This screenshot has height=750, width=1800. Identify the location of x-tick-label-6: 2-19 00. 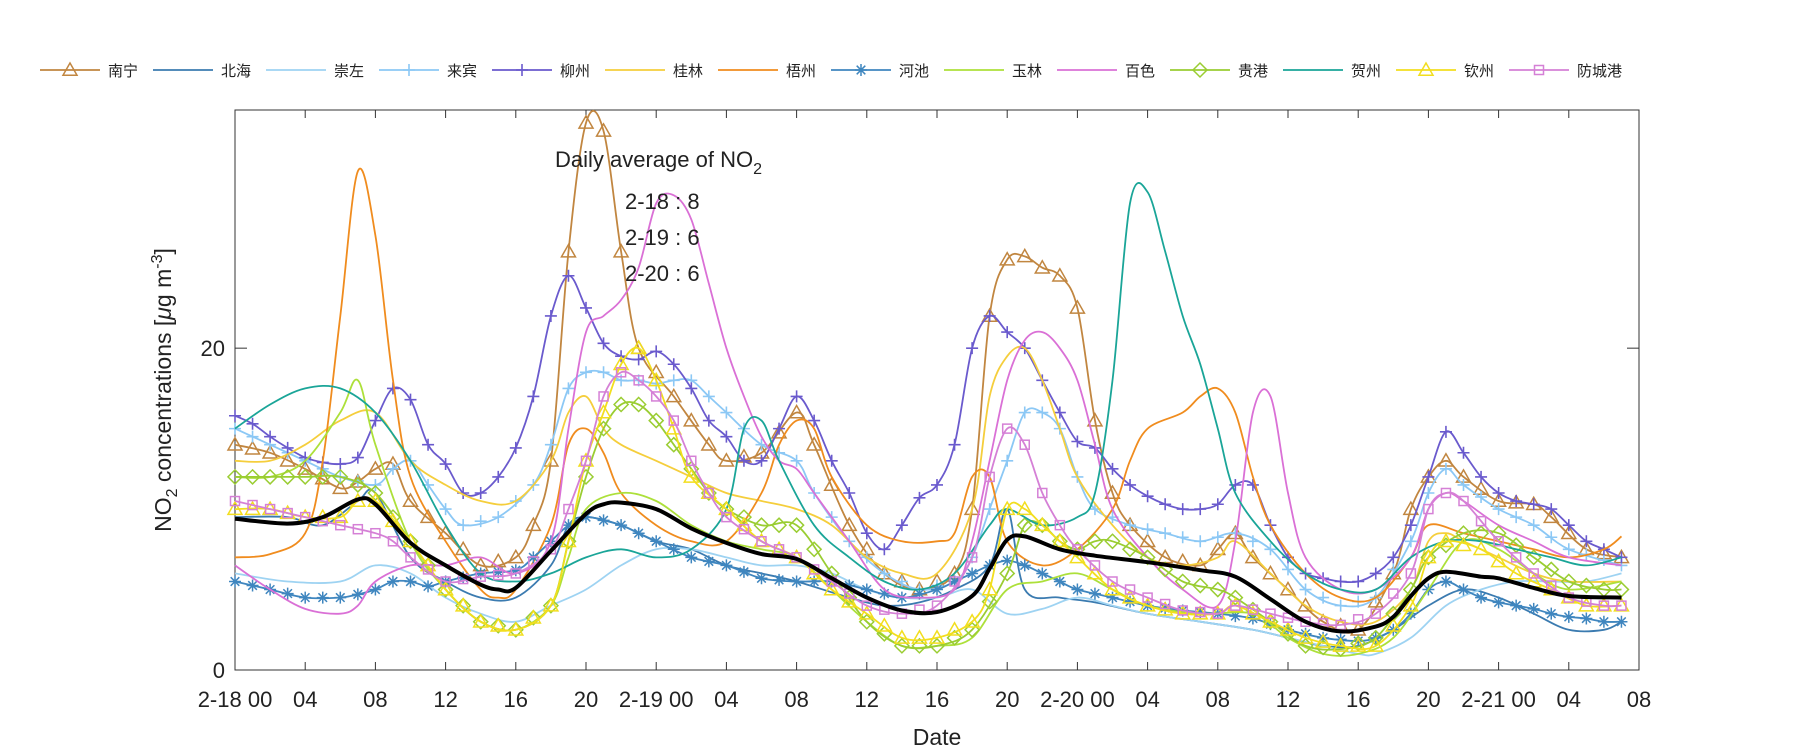
(656, 699).